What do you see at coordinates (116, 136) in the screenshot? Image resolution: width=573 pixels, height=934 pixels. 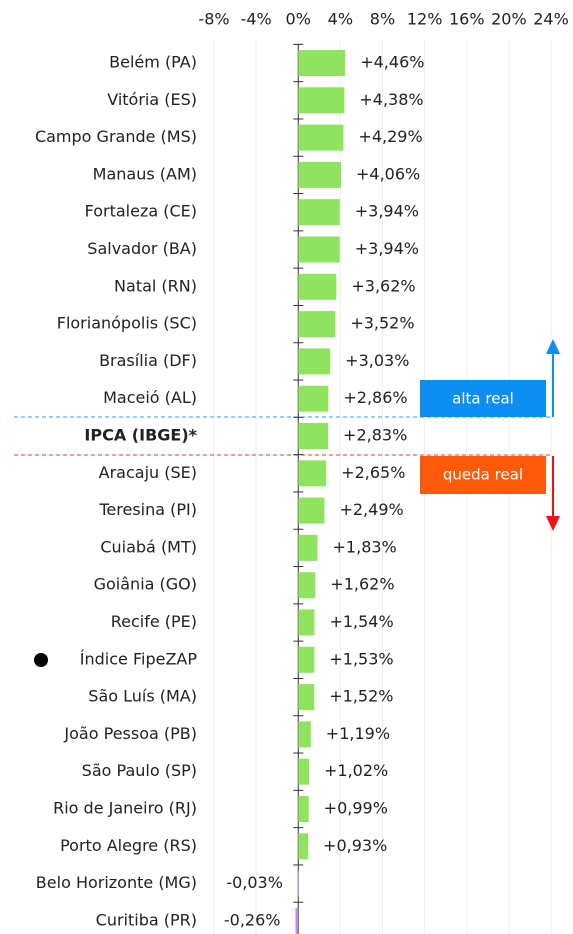 I see `category-label: Campo Grande (MS)` at bounding box center [116, 136].